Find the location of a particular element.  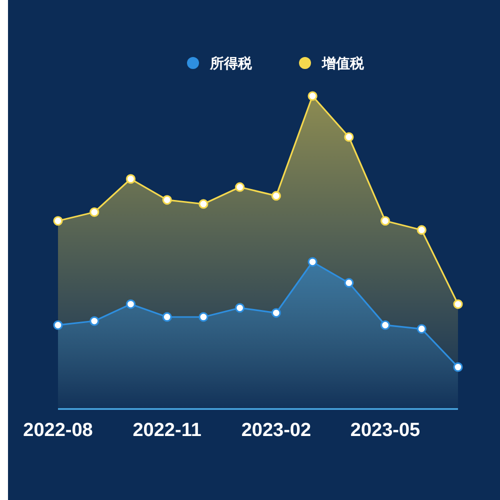

legend-label: 所得税 is located at coordinates (231, 63).